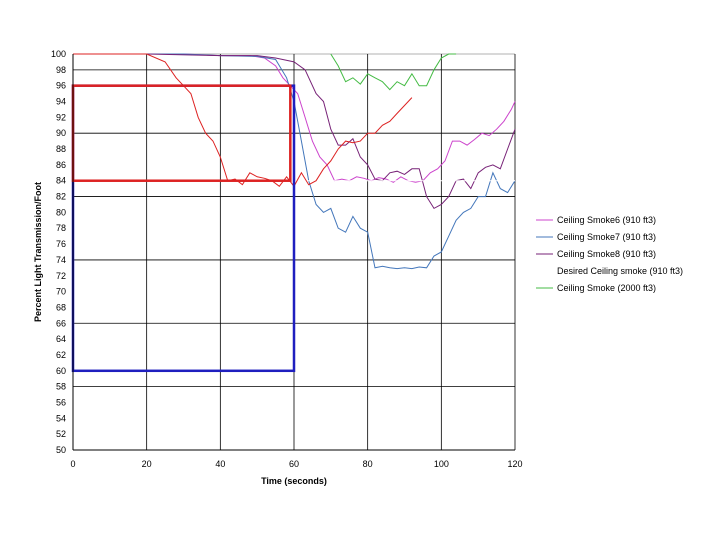  Describe the element at coordinates (61, 434) in the screenshot. I see `y-tick-label: 52` at that location.